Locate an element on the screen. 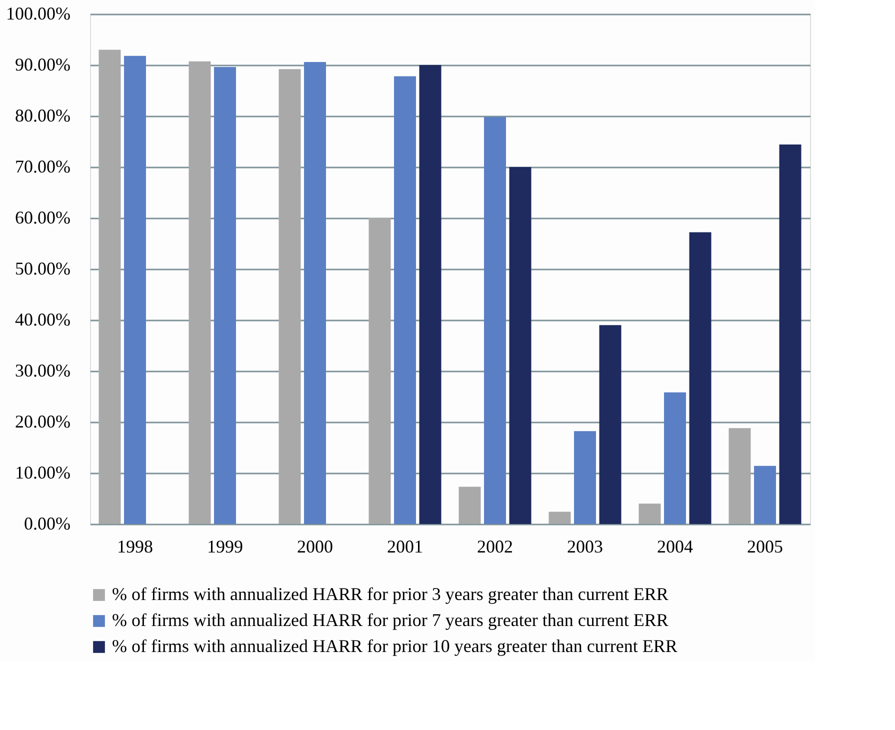 This screenshot has height=730, width=895. x-tick-label: 2005 is located at coordinates (765, 546).